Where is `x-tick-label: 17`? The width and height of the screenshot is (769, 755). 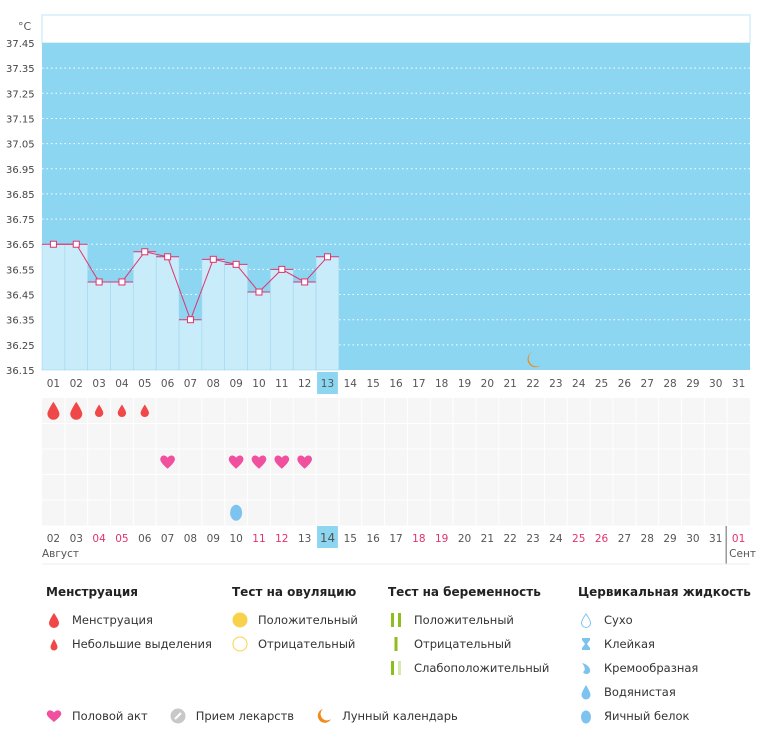
x-tick-label: 17 is located at coordinates (418, 384).